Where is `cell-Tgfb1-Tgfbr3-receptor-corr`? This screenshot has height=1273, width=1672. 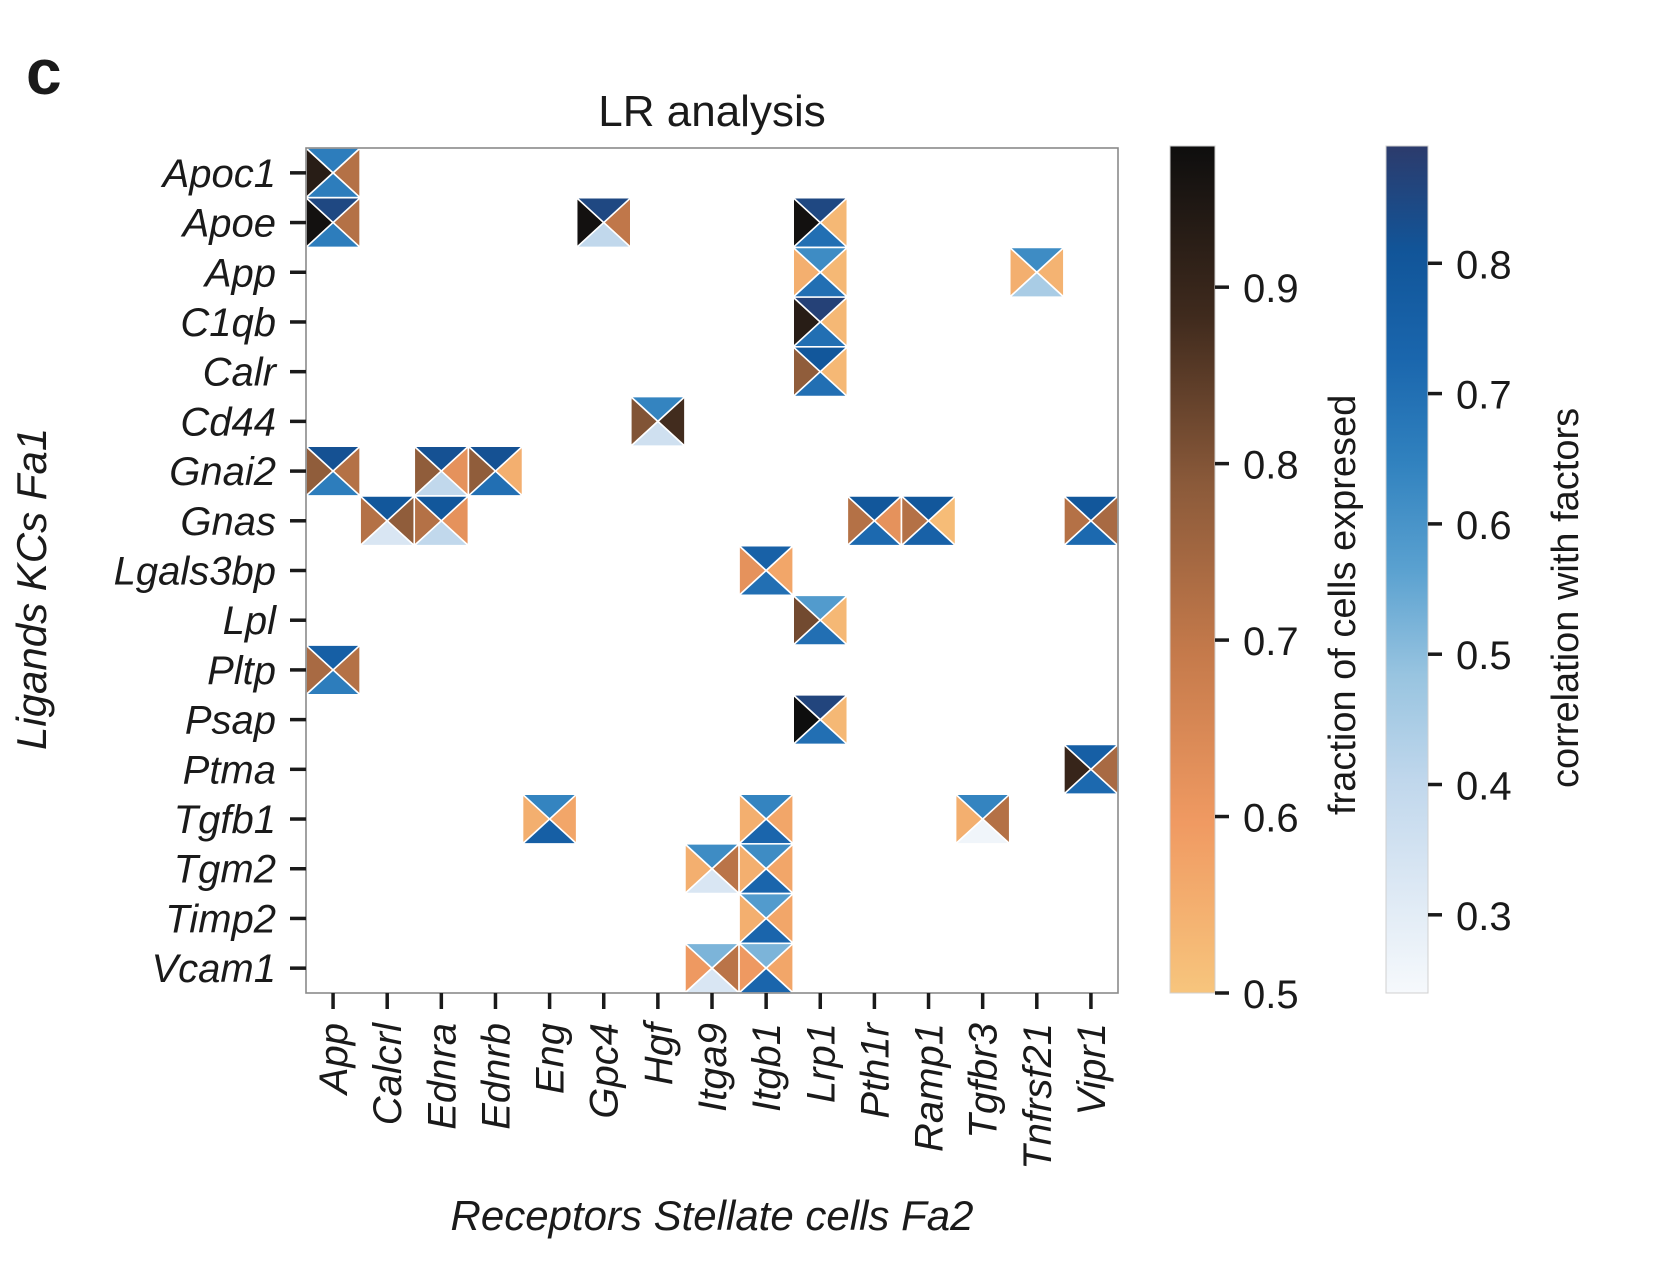 cell-Tgfb1-Tgfbr3-receptor-corr is located at coordinates (982, 831).